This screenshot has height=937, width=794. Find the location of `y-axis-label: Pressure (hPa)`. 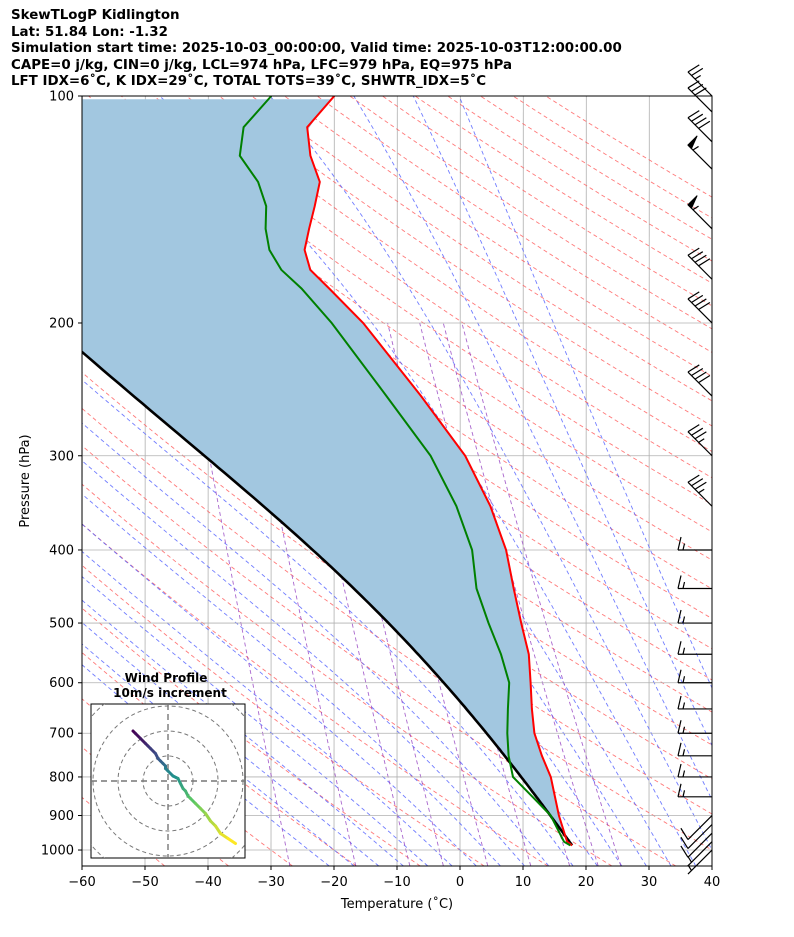

y-axis-label: Pressure (hPa) is located at coordinates (25, 480).